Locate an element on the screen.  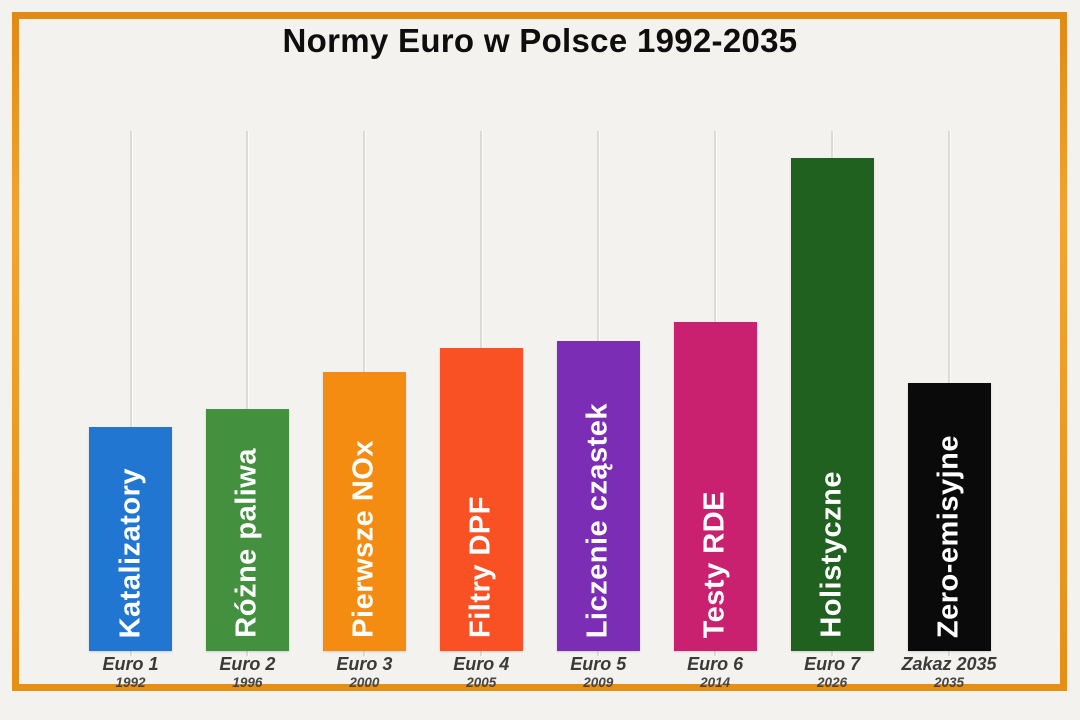
bar-label-euro-2: Różne paliwa is located at coordinates (246, 543).